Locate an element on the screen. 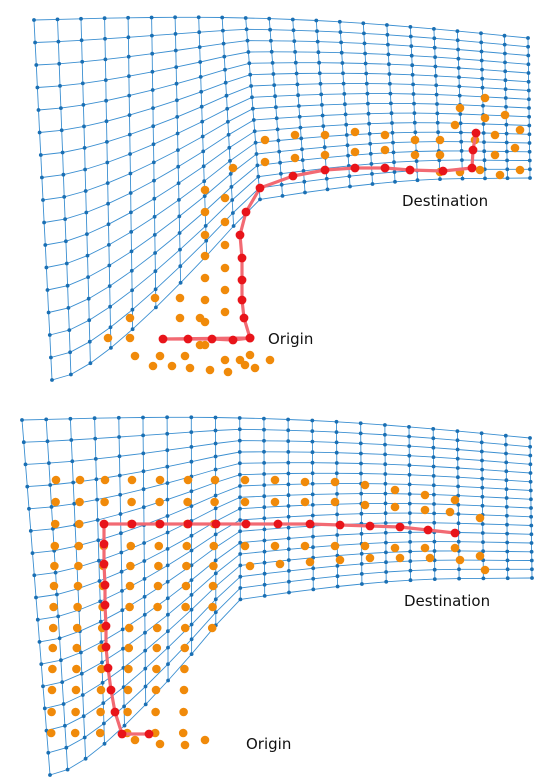  mesh-row-line is located at coordinates (277, 438).